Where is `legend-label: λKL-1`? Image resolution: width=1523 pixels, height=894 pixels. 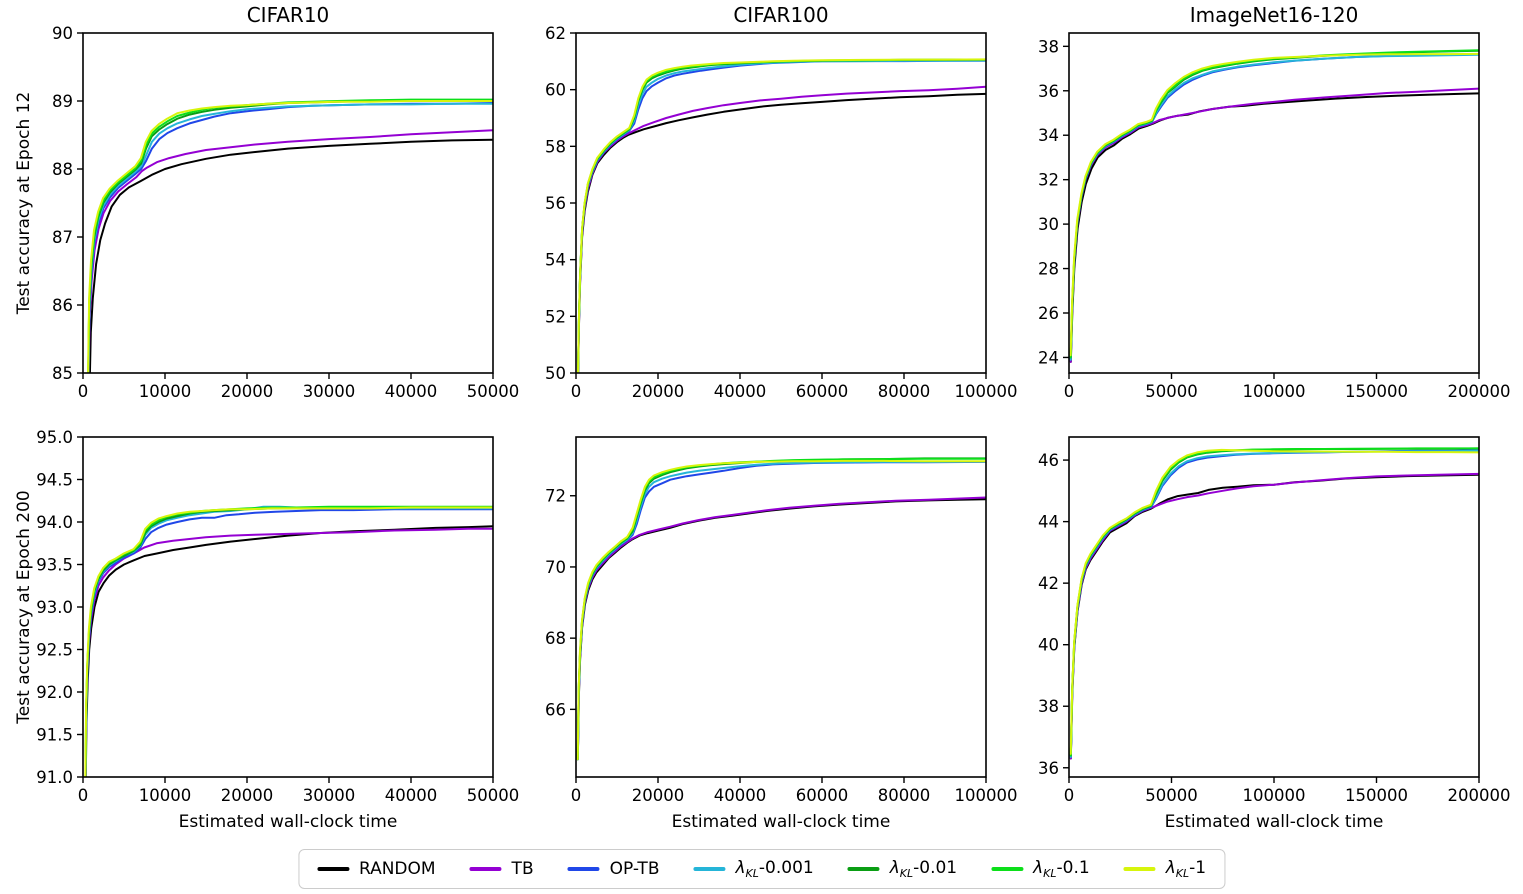 legend-label: λKL-1 is located at coordinates (1186, 869).